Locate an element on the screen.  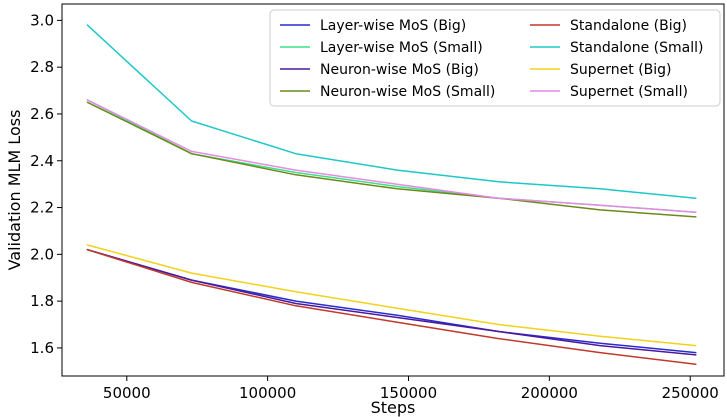
legend-box is located at coordinates (495, 58).